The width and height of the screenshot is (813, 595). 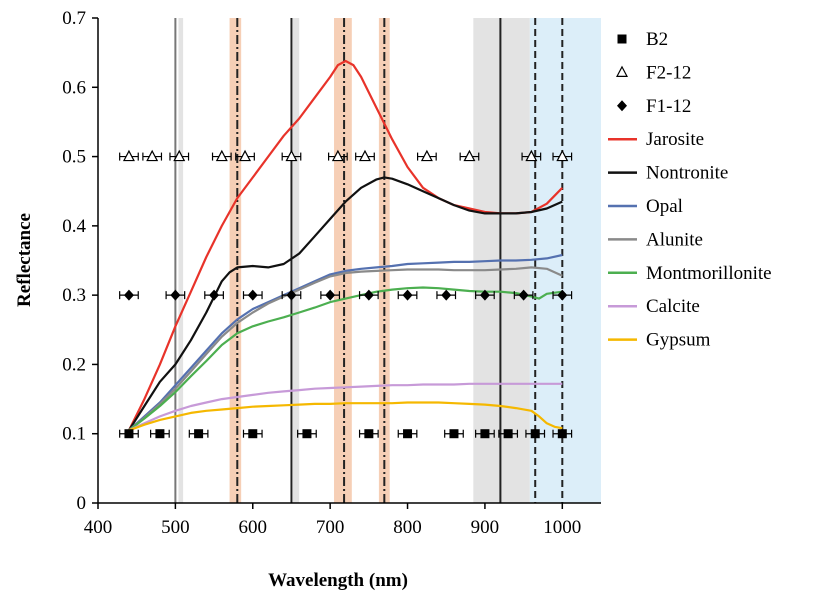 What do you see at coordinates (74, 364) in the screenshot?
I see `y-tick-label: 0.2` at bounding box center [74, 364].